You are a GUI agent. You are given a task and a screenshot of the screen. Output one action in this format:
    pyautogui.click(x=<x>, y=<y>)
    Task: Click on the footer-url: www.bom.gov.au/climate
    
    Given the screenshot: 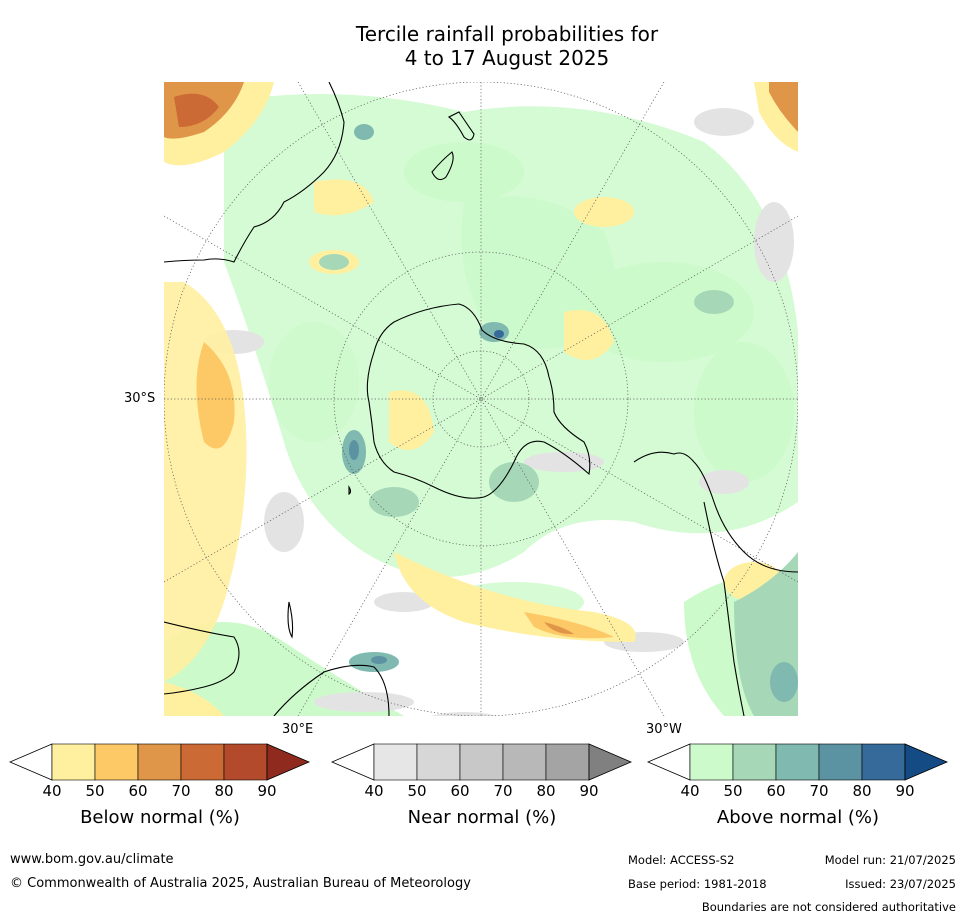 What is the action you would take?
    pyautogui.click(x=92, y=859)
    